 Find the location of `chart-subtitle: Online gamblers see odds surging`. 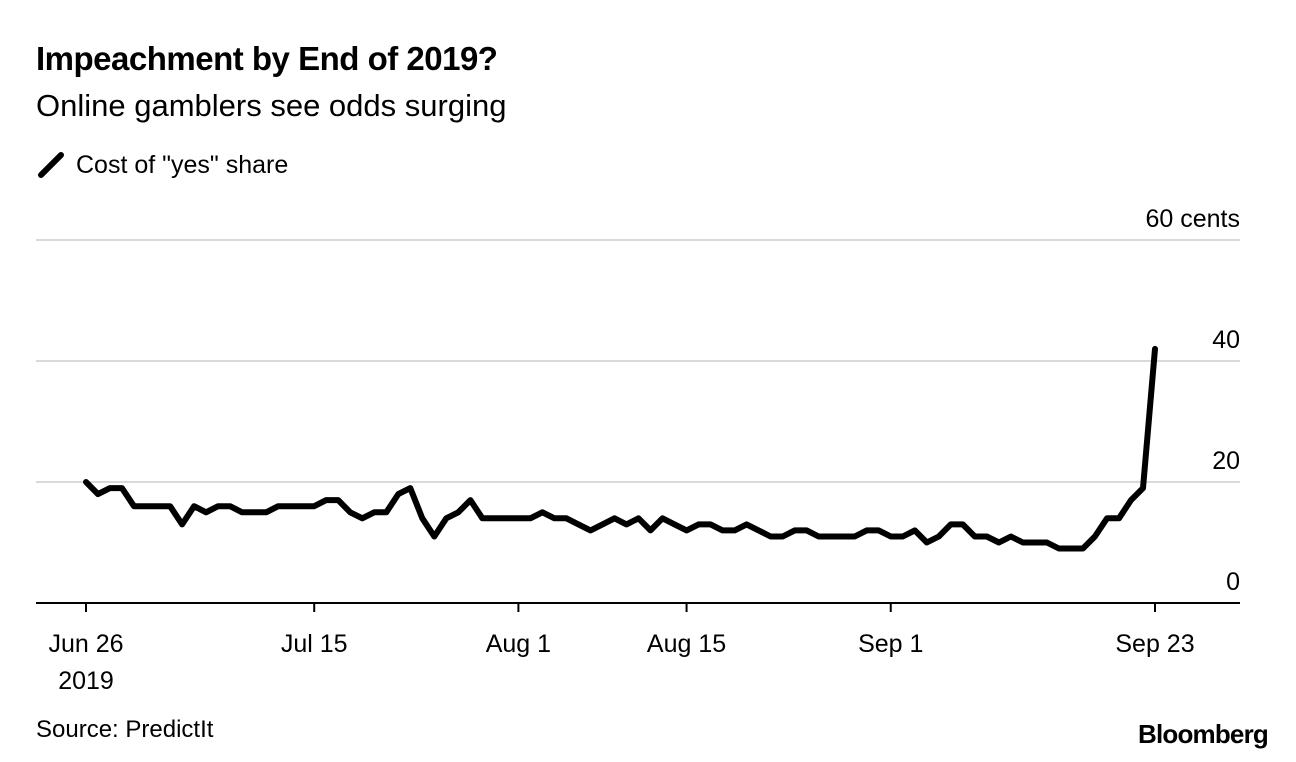

chart-subtitle: Online gamblers see odds surging is located at coordinates (271, 105).